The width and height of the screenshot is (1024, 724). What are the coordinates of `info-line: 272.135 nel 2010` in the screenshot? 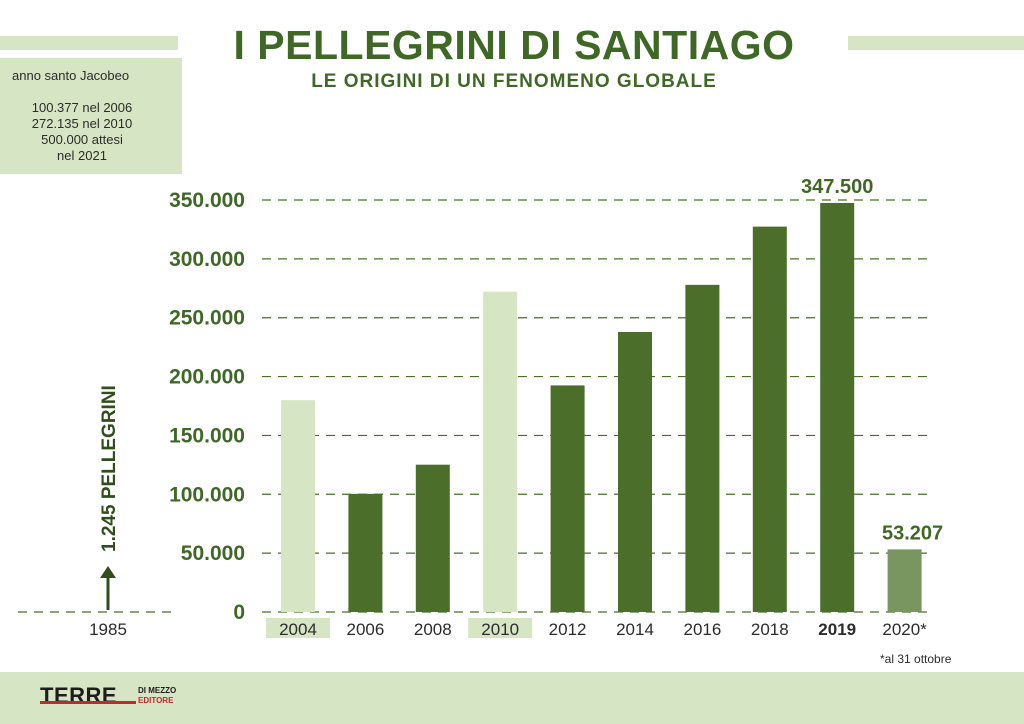 It's located at (82, 123).